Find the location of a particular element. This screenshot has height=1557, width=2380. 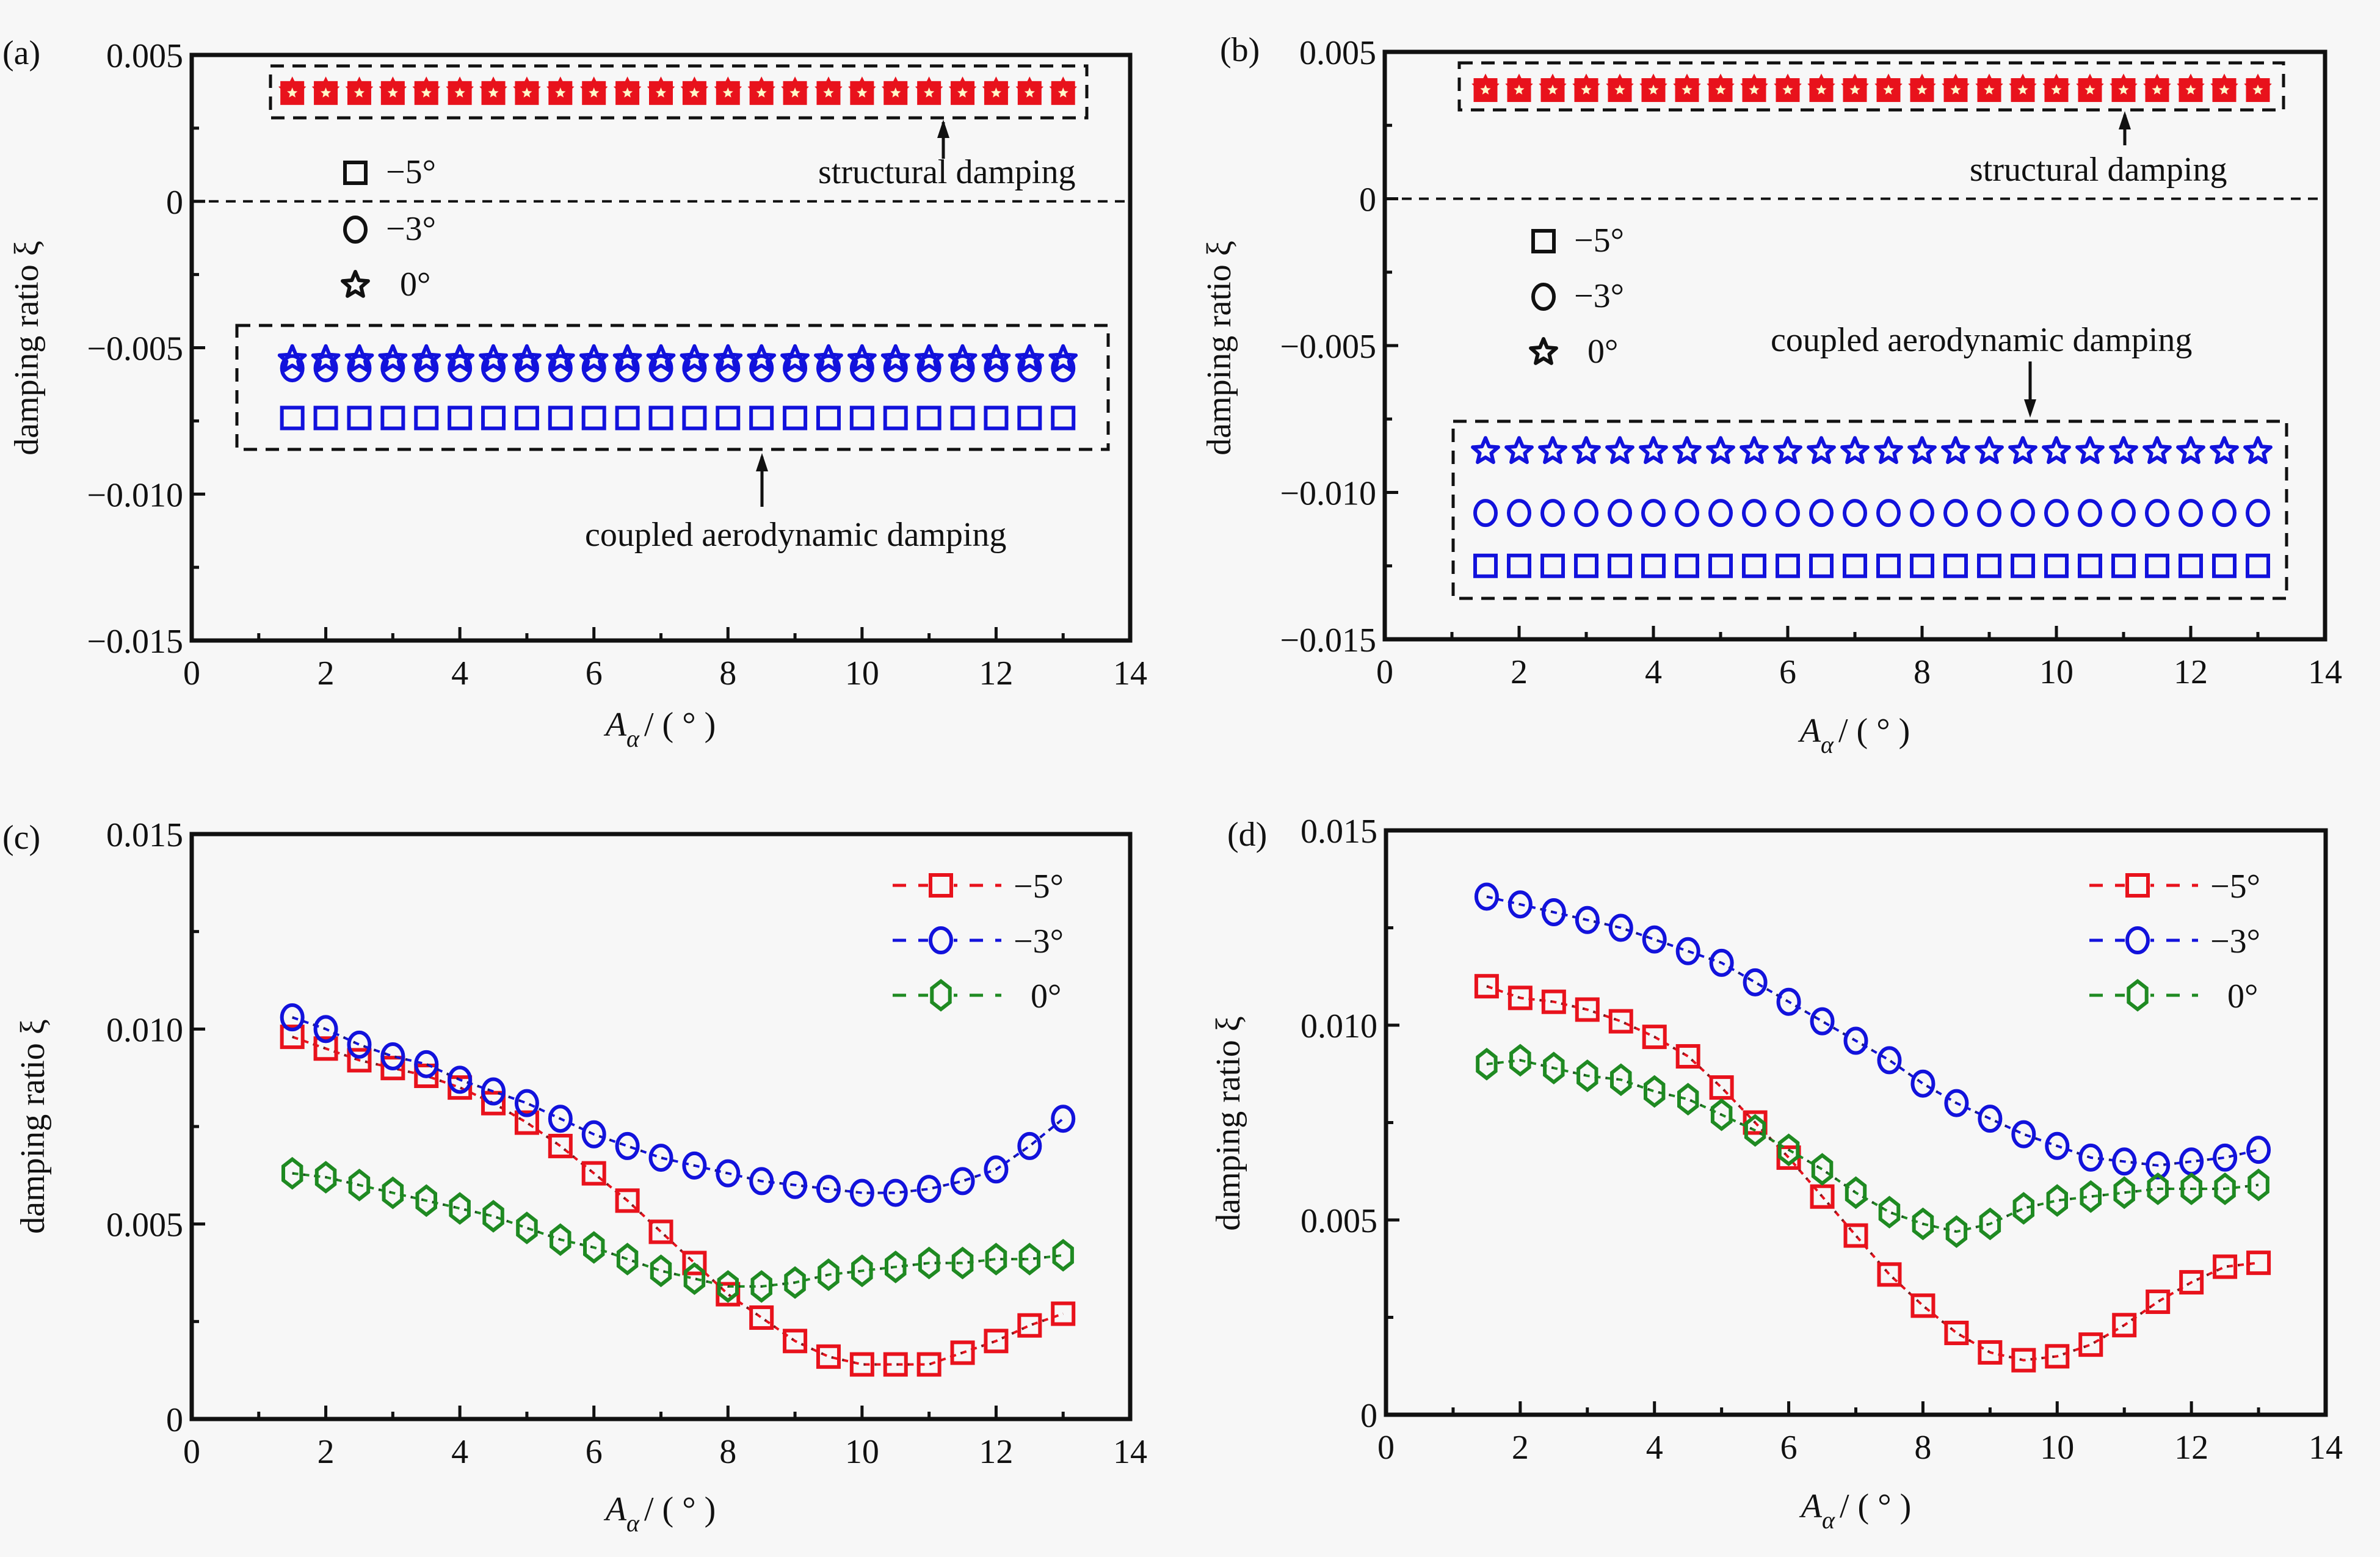

legend-circle-icon is located at coordinates (355, 230).